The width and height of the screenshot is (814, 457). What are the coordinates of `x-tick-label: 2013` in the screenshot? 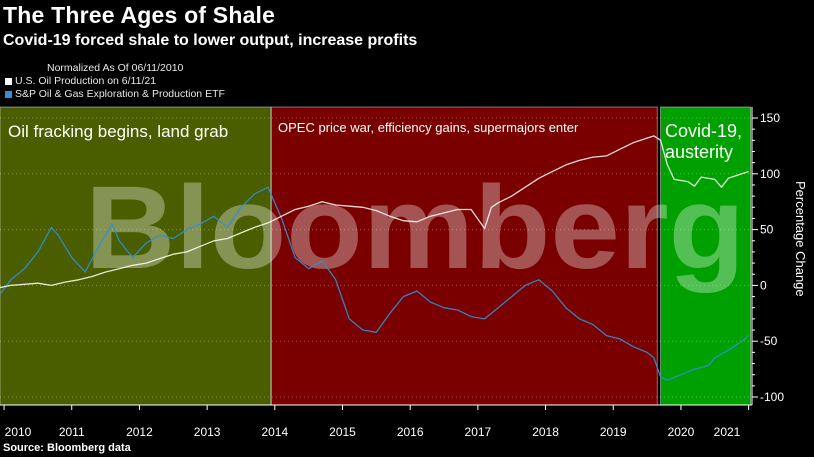 It's located at (207, 432).